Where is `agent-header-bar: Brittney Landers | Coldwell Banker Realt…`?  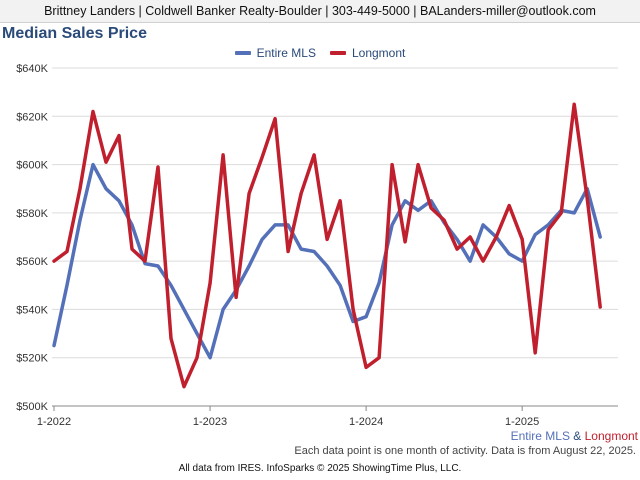
agent-header-bar: Brittney Landers | Coldwell Banker Realt… is located at coordinates (320, 11).